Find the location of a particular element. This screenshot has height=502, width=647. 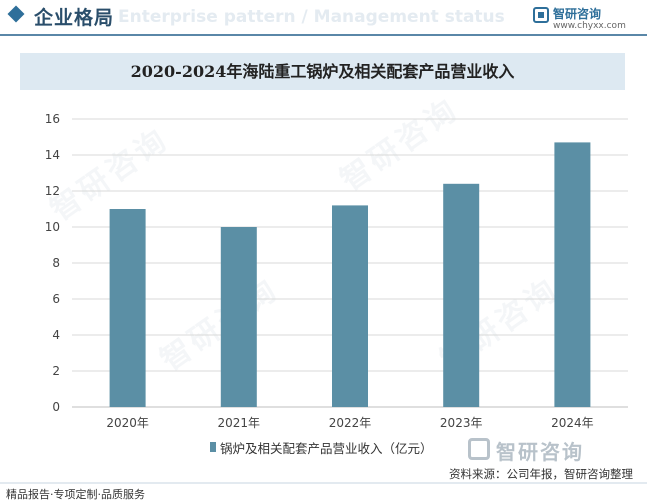

footer-divider is located at coordinates (323, 483).